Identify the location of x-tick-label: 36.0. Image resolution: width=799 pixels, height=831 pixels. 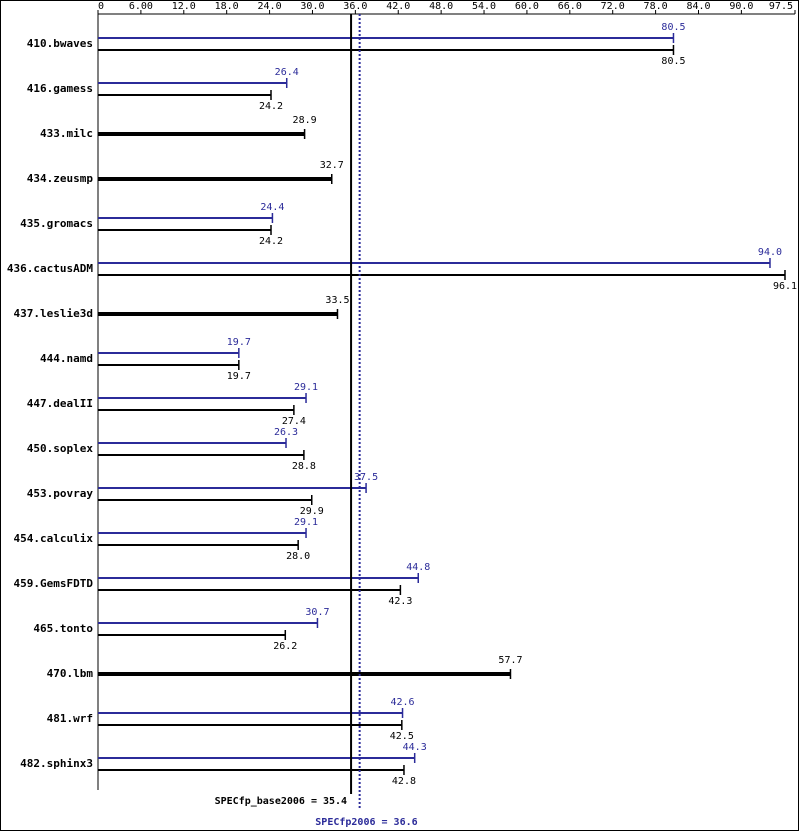
(355, 6).